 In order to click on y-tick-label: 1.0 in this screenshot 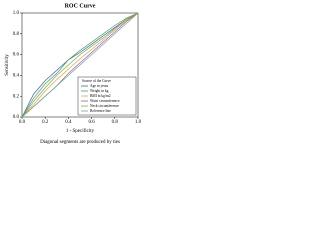, I will do `click(16, 13)`.